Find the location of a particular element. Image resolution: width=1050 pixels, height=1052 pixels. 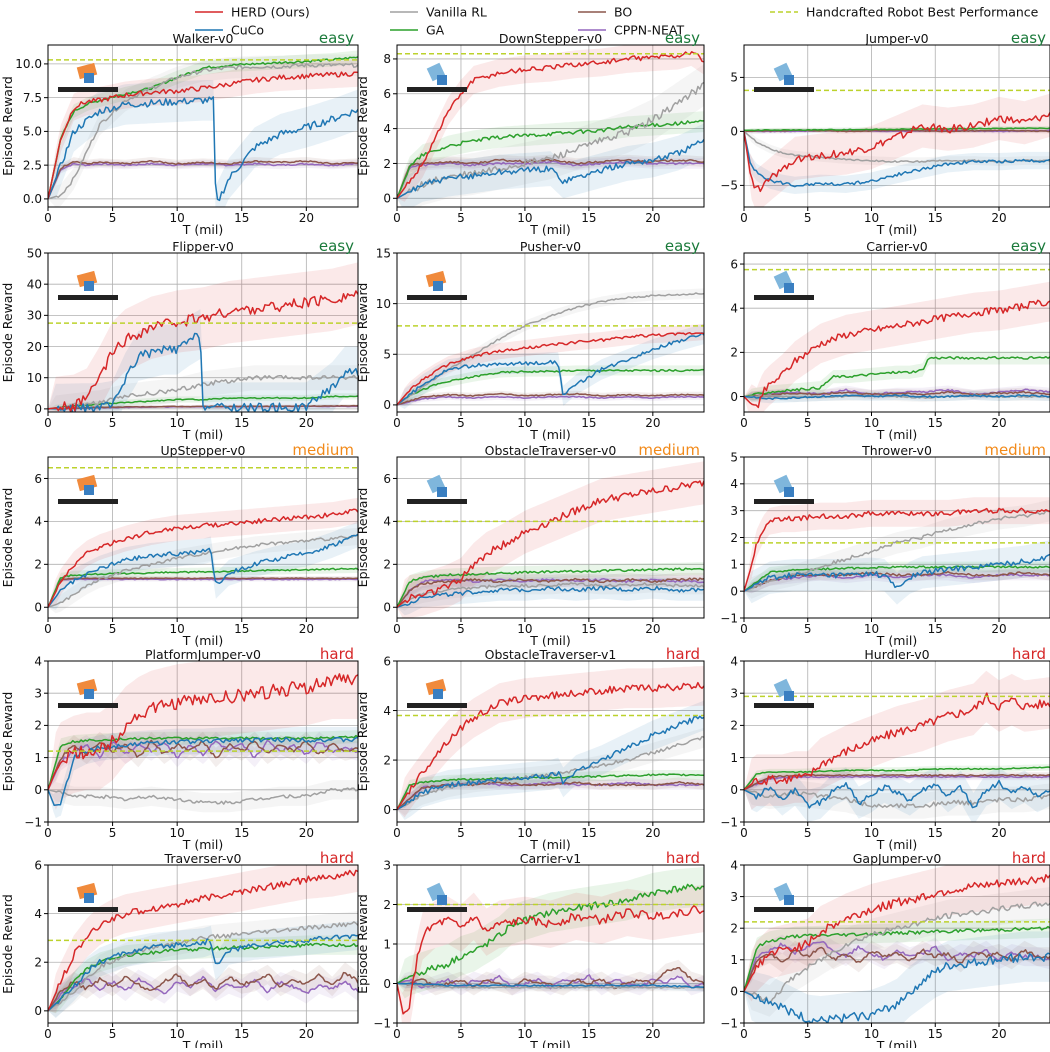

y-tick-label: −5 is located at coordinates (729, 186).